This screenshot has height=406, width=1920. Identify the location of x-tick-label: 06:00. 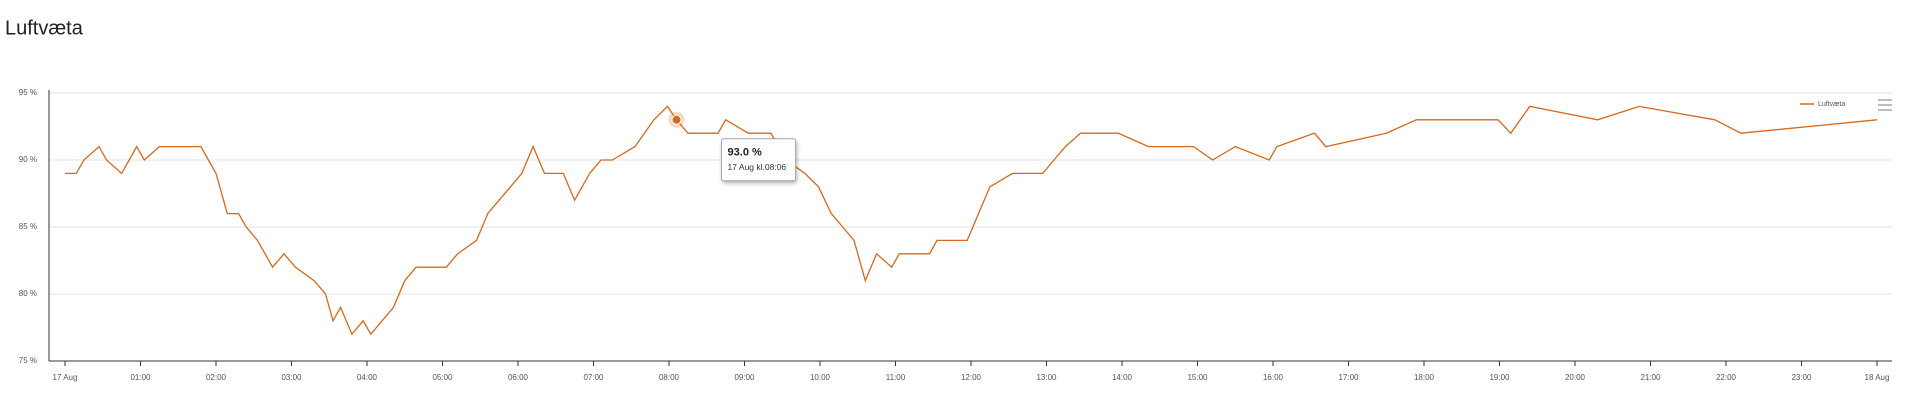
(518, 377).